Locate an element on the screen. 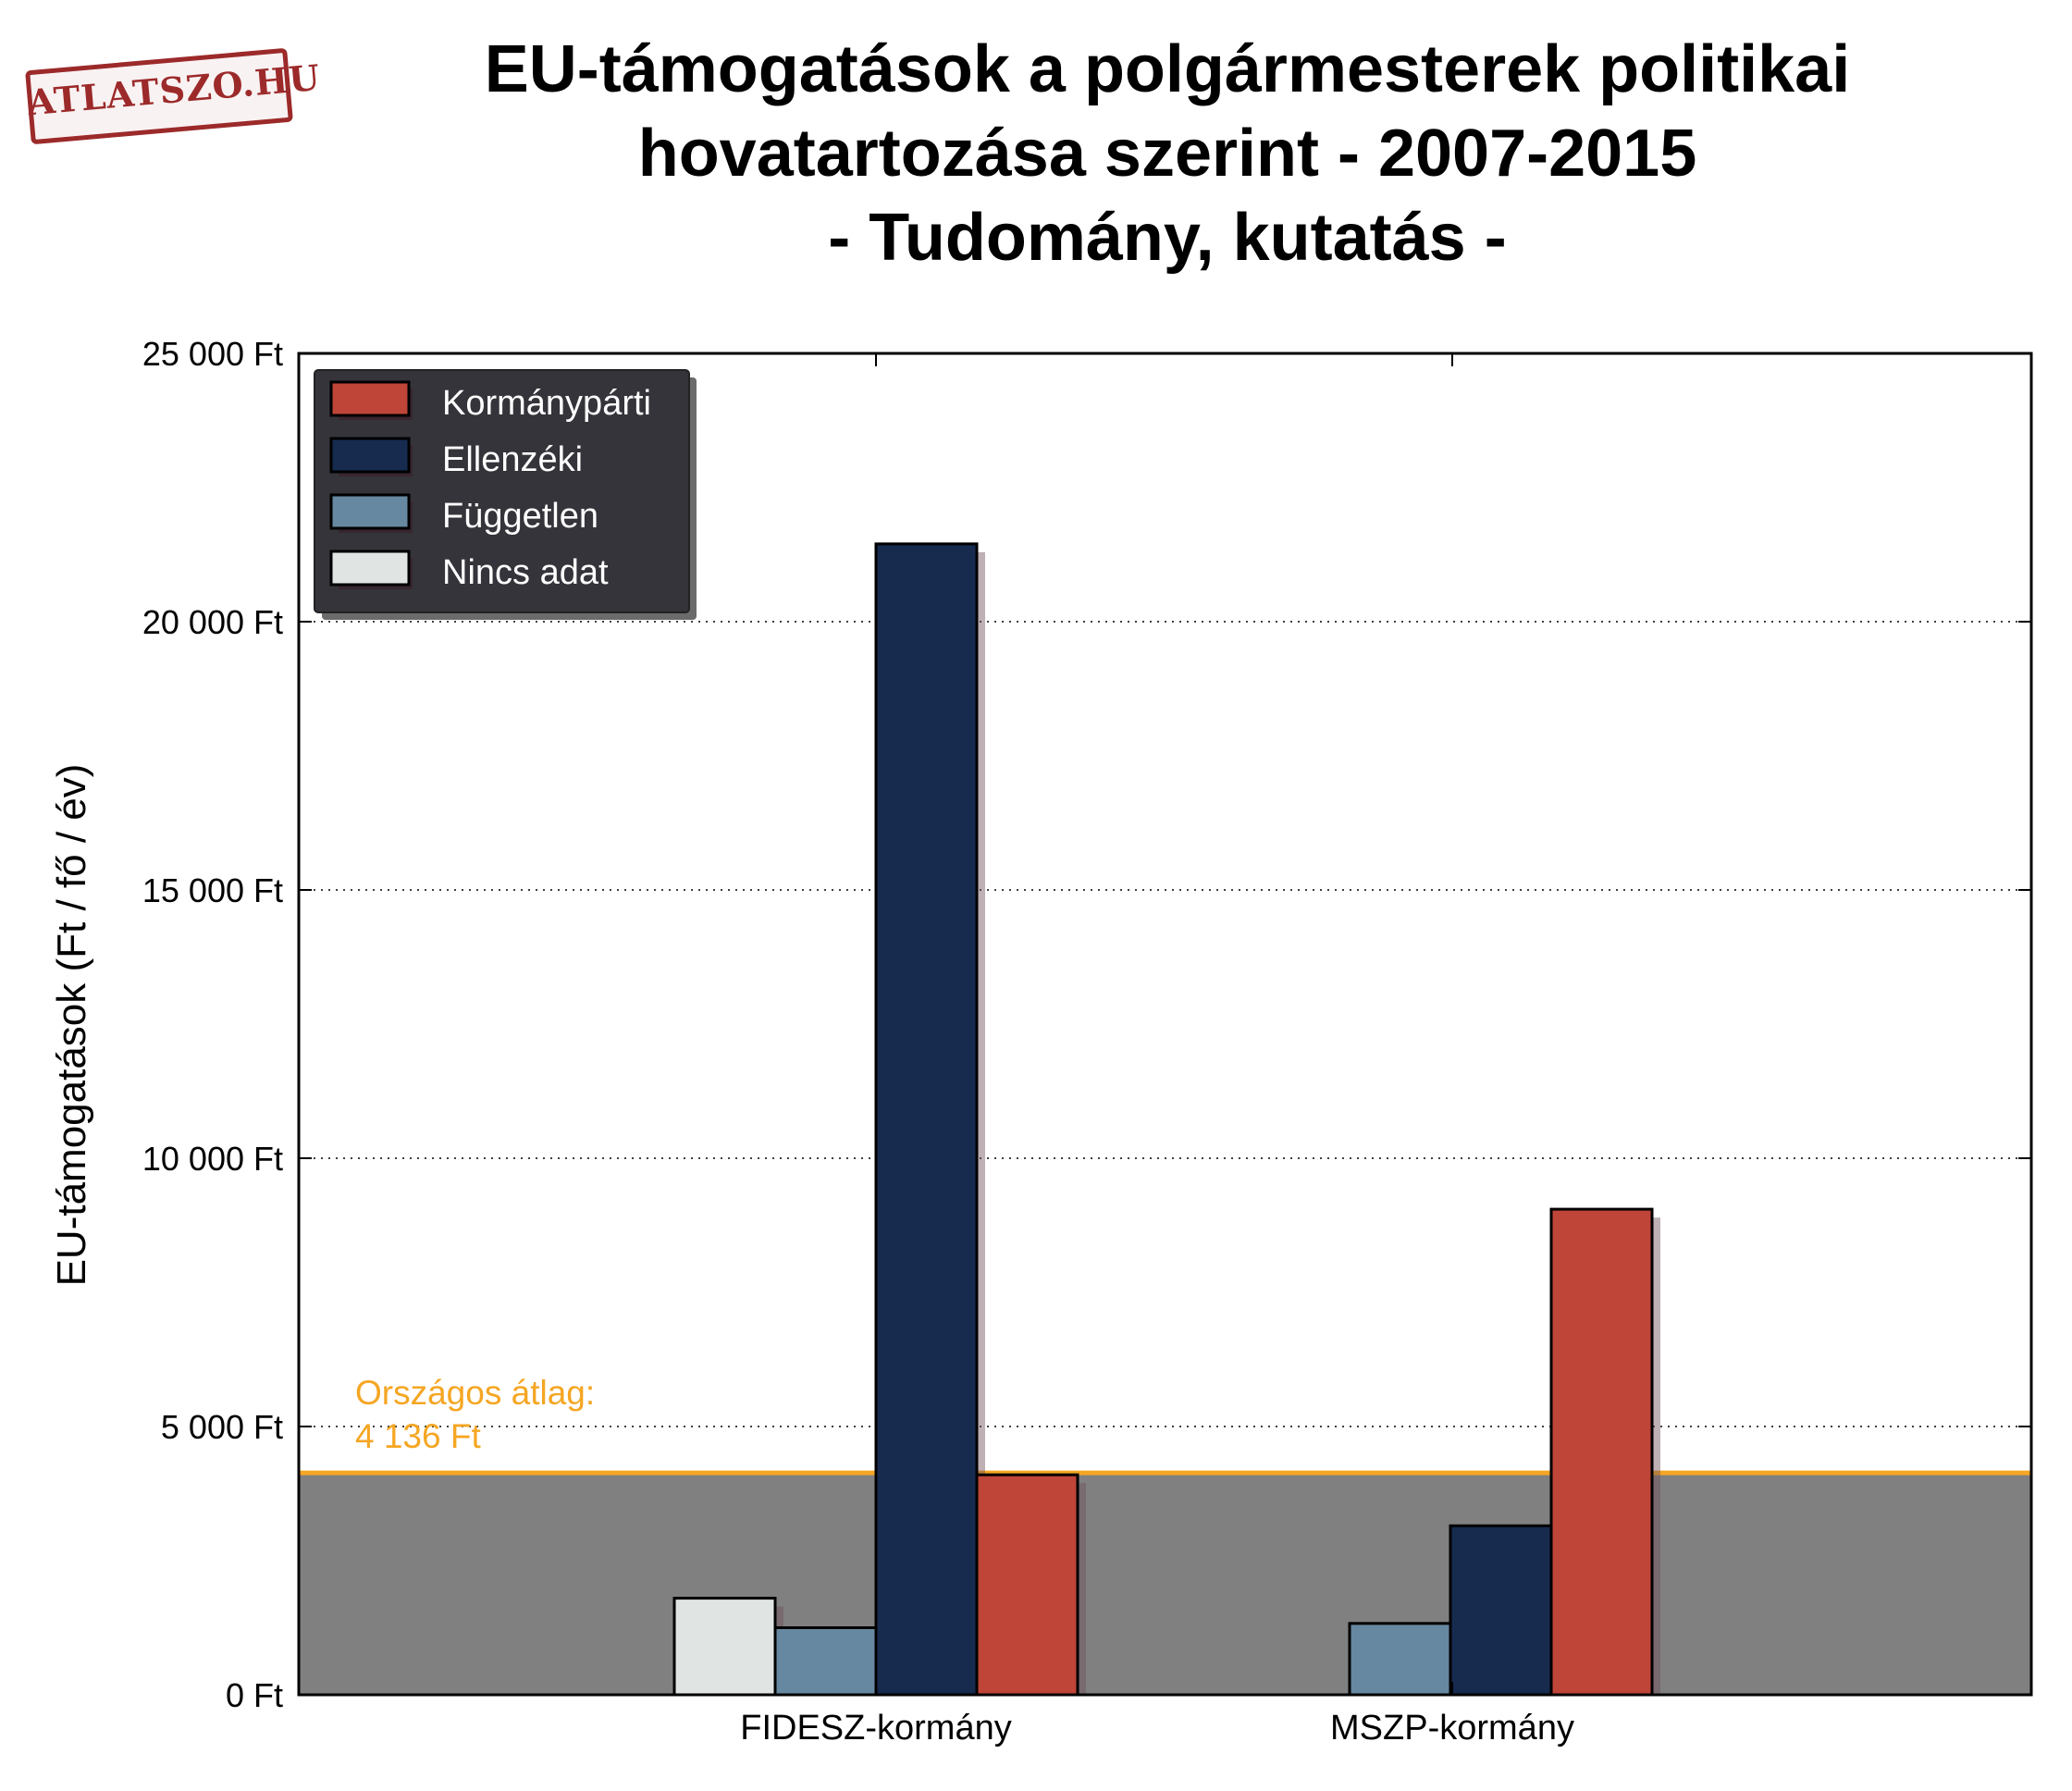  bar-fidesz-kormany-ellenzeki is located at coordinates (927, 1119).